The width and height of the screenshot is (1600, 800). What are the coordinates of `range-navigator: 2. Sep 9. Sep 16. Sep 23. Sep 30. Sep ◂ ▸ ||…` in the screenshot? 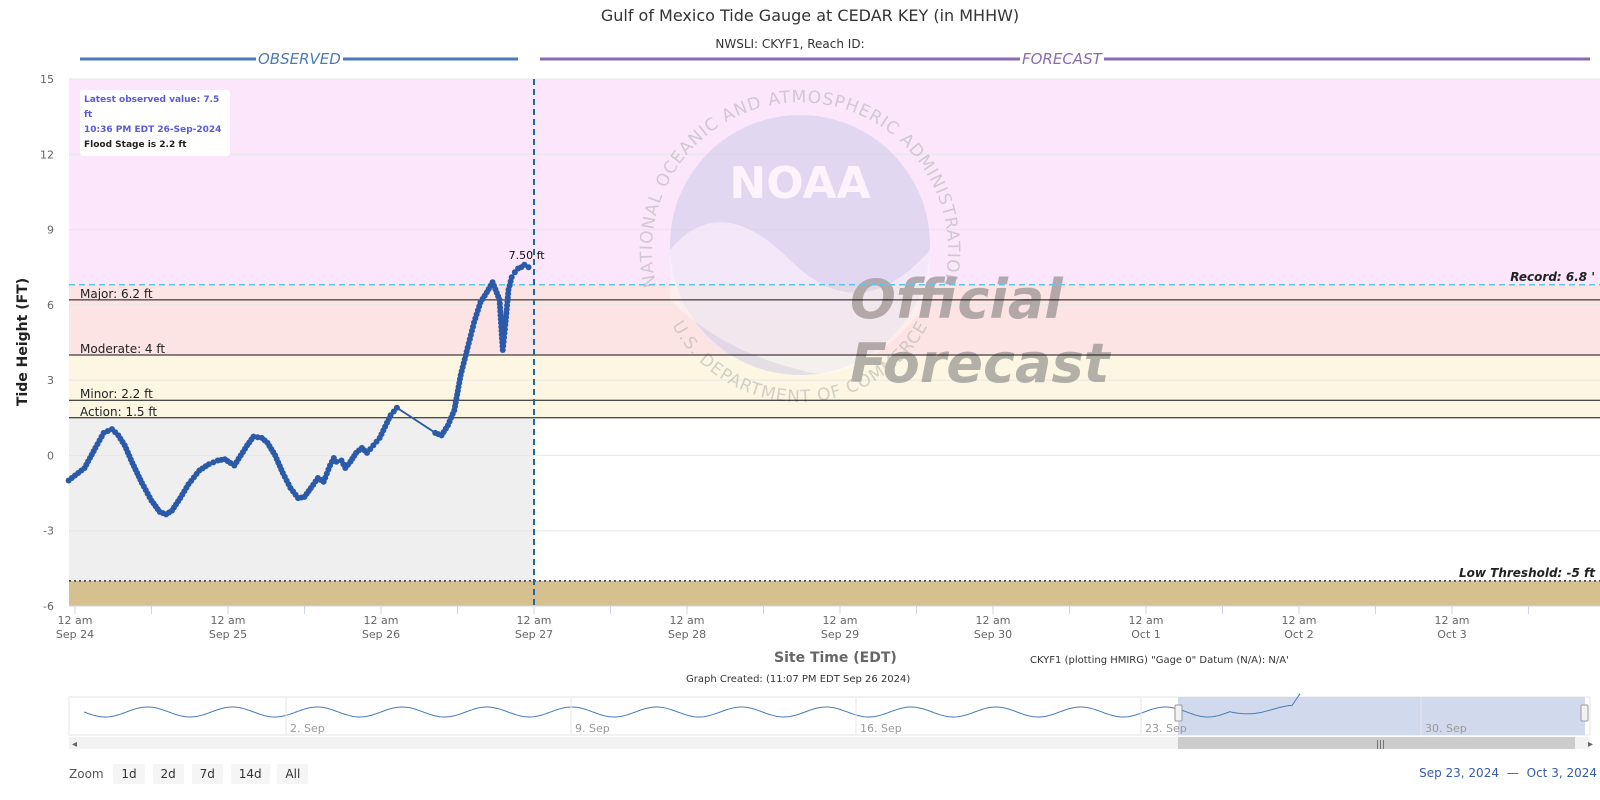 It's located at (800, 720).